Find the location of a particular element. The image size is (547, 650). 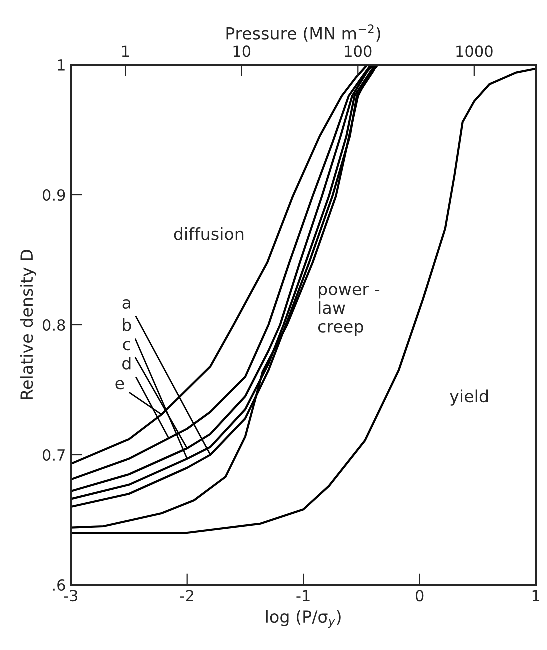

x2-tick-label: 1 is located at coordinates (126, 51).